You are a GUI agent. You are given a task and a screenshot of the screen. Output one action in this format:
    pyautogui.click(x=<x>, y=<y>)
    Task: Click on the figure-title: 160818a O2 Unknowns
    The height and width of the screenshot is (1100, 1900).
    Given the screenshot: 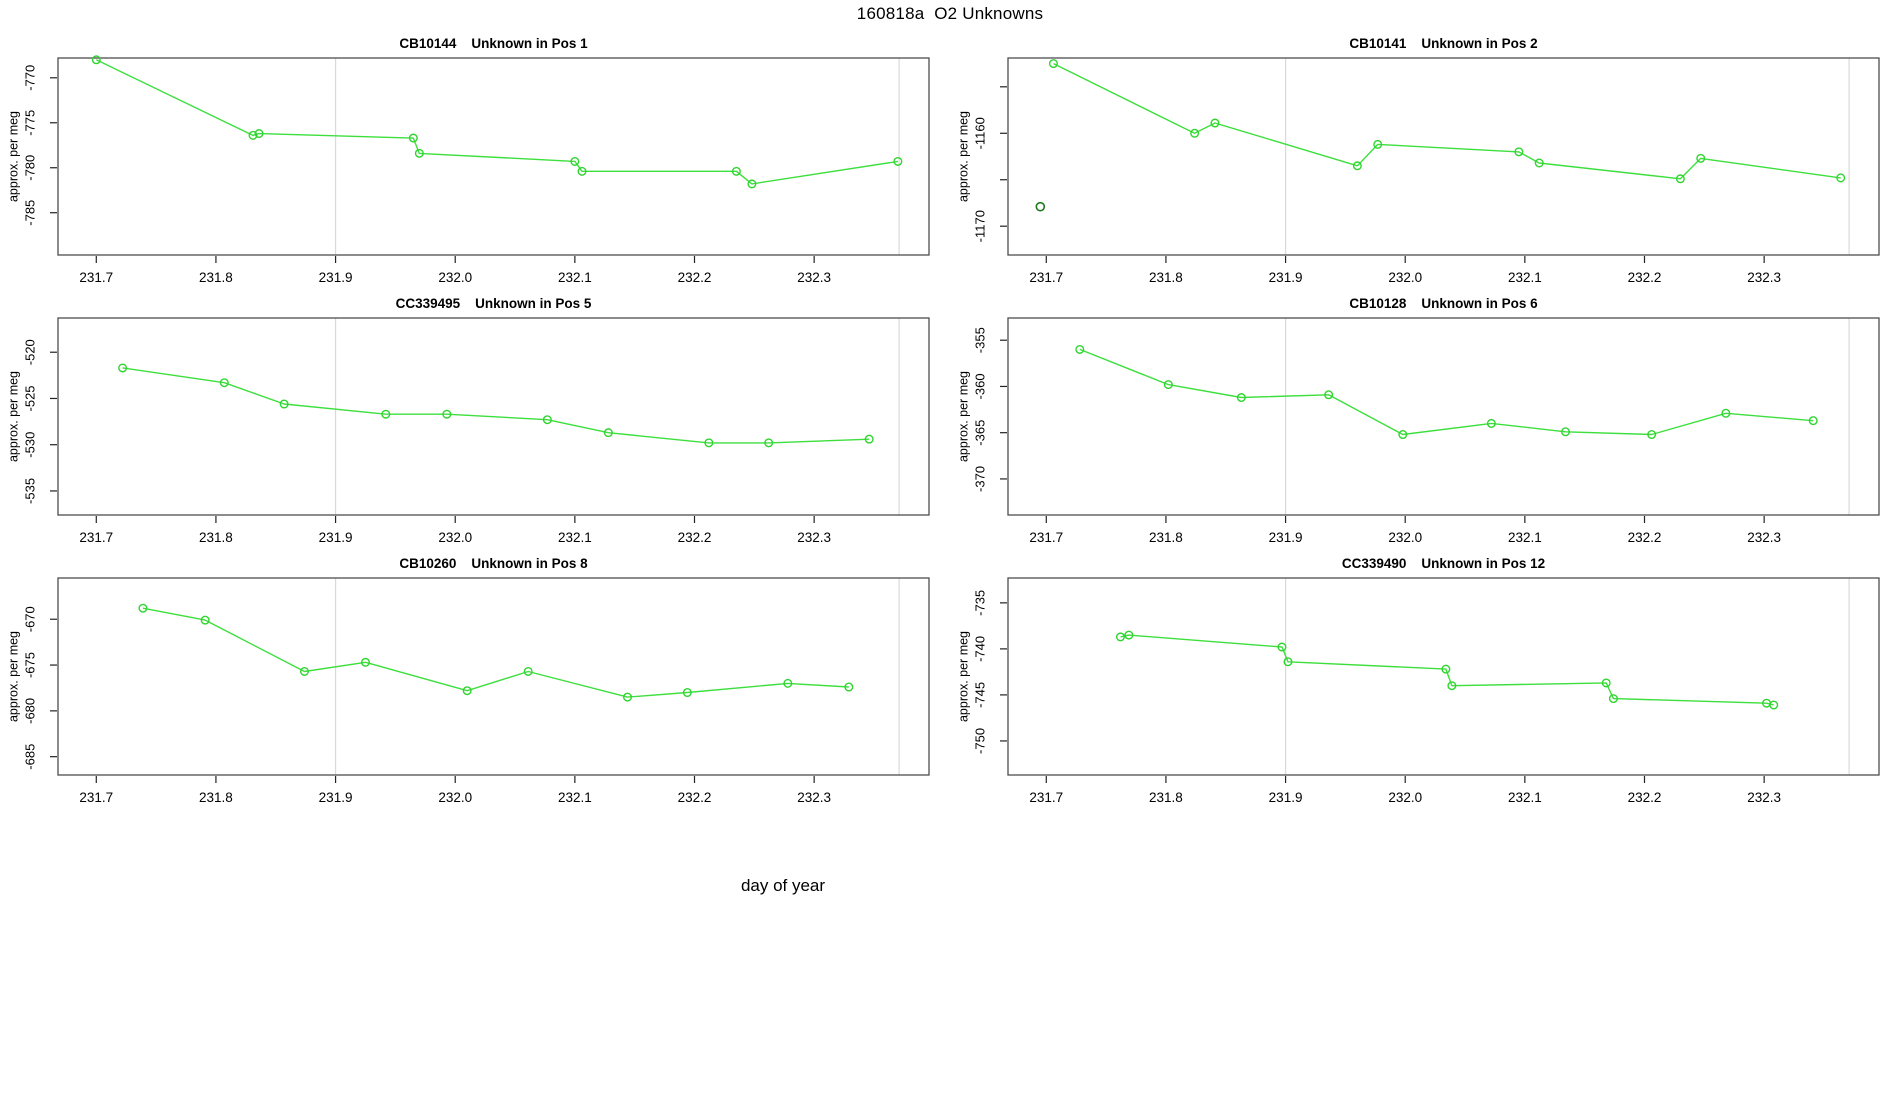 What is the action you would take?
    pyautogui.click(x=950, y=13)
    